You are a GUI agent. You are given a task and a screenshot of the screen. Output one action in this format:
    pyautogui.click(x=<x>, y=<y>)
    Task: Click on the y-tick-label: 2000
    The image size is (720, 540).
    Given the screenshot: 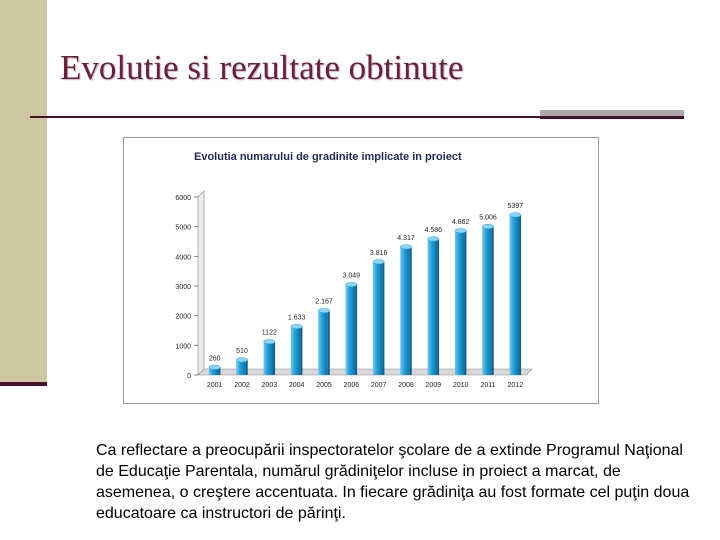 What is the action you would take?
    pyautogui.click(x=183, y=317)
    